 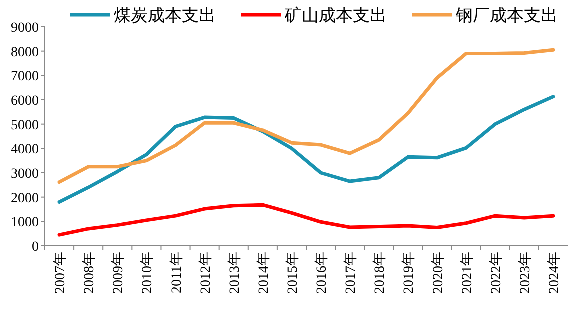 What do you see at coordinates (25, 150) in the screenshot?
I see `y-tick-label: 4000` at bounding box center [25, 150].